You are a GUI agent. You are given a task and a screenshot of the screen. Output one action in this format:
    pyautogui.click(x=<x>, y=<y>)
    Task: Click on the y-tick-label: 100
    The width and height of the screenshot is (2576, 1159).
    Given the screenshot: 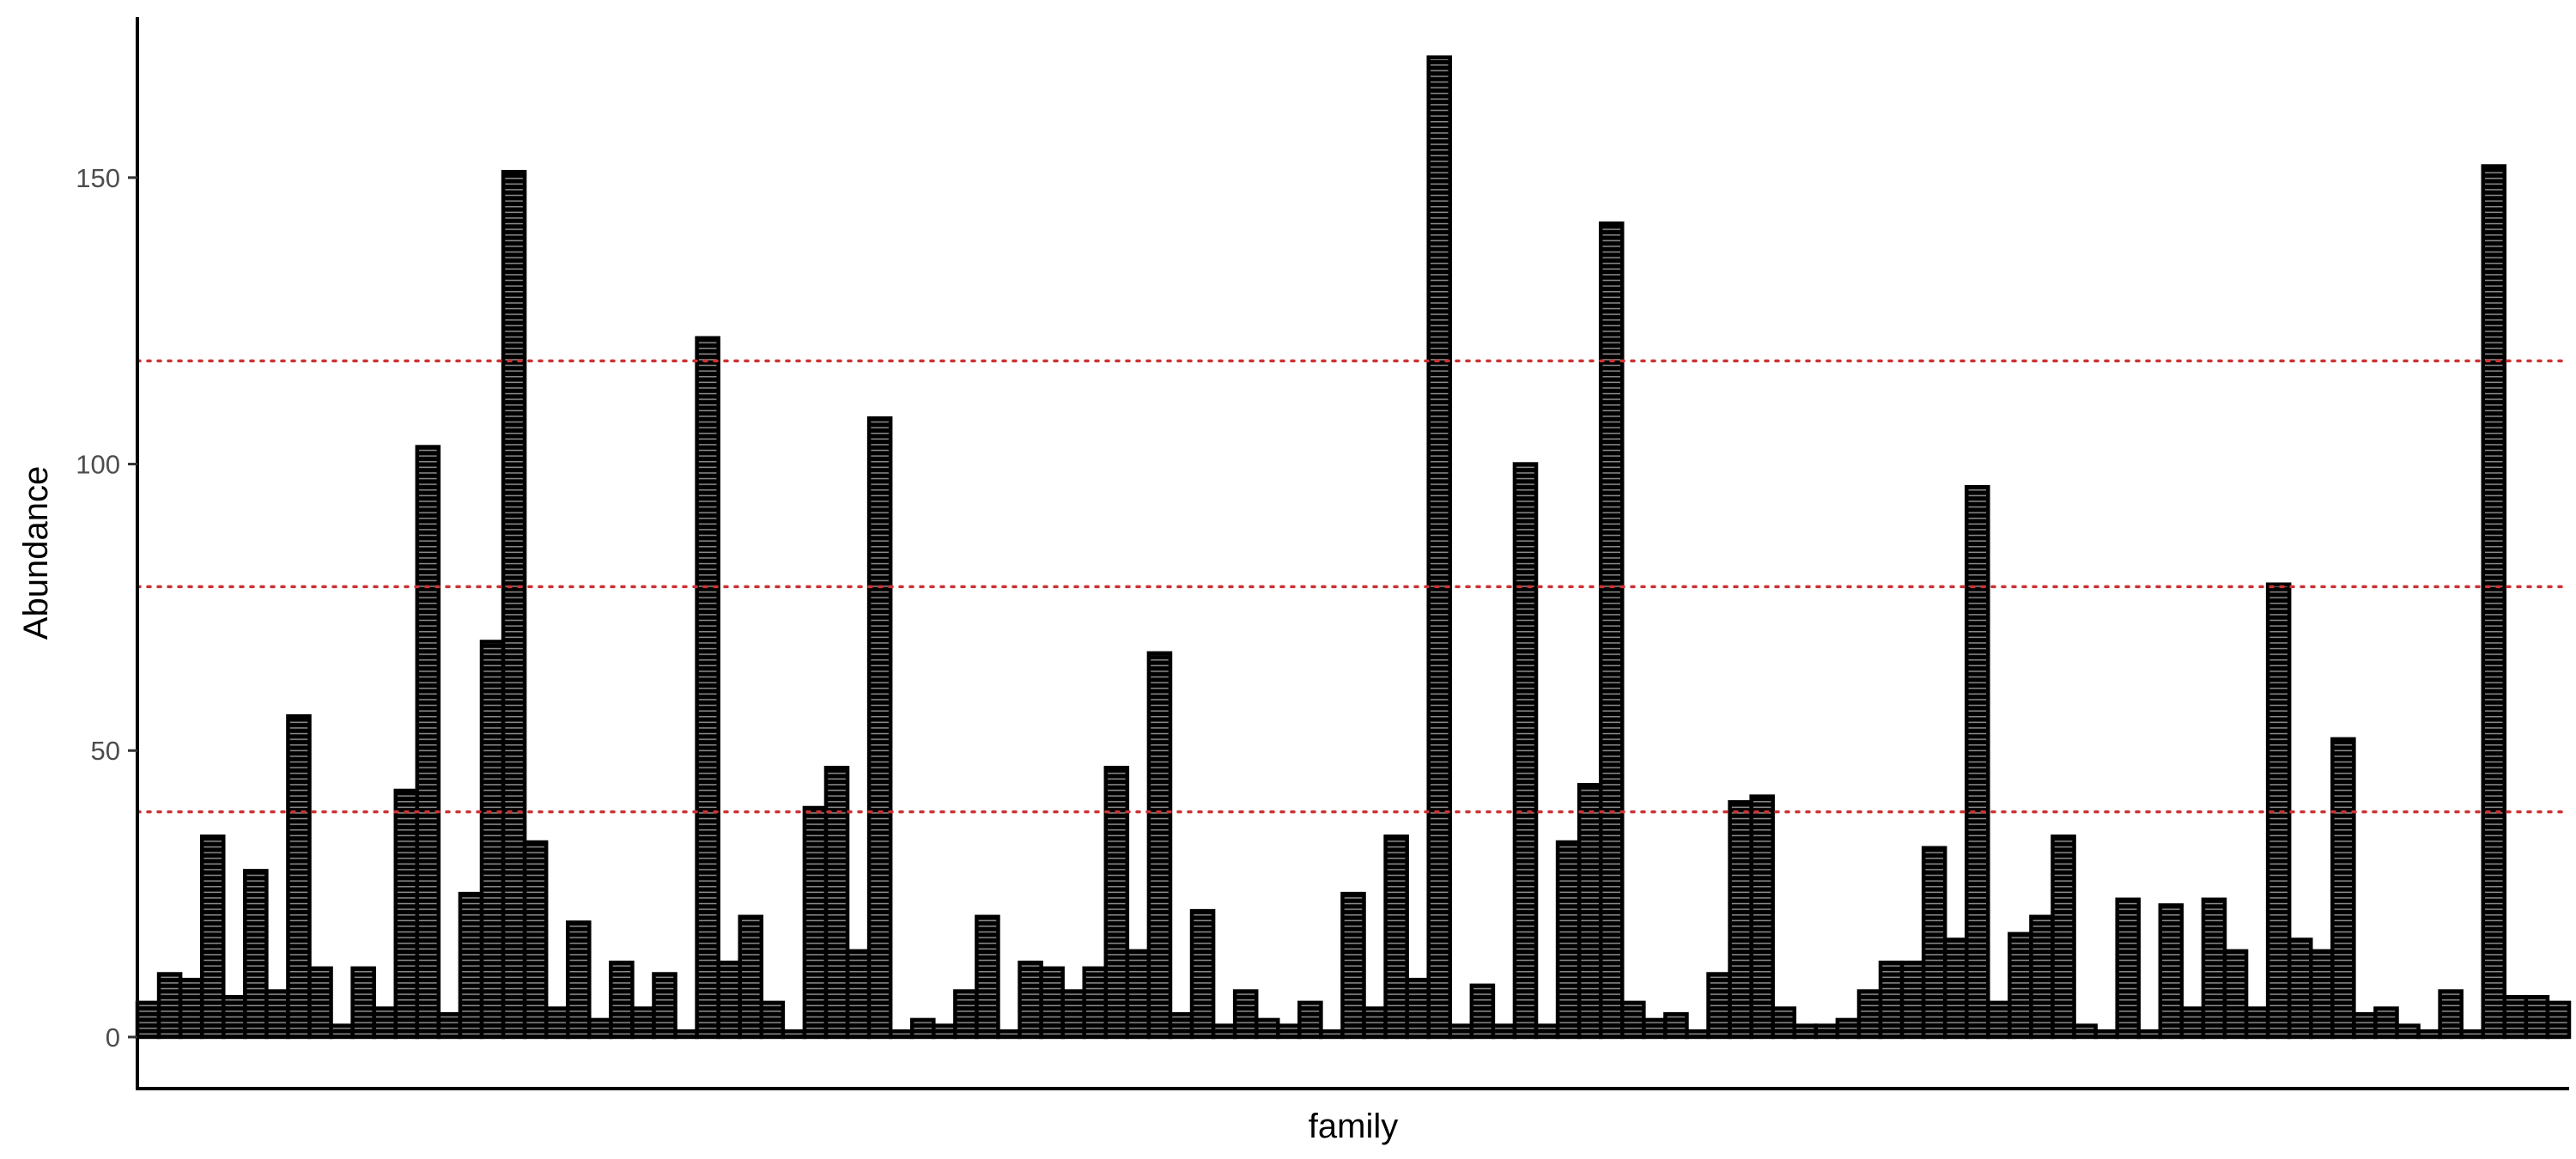 What is the action you would take?
    pyautogui.click(x=98, y=465)
    